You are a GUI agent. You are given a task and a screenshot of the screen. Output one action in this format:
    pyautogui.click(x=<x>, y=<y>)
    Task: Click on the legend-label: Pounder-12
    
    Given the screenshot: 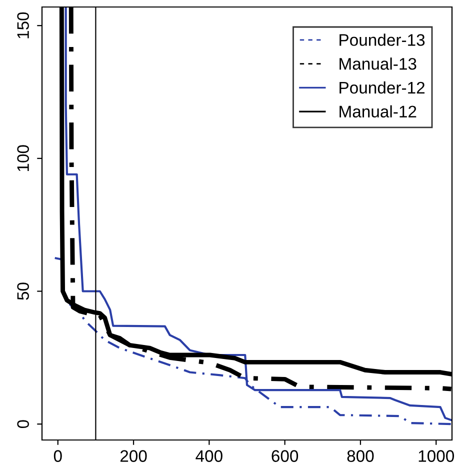 What is the action you would take?
    pyautogui.click(x=382, y=87)
    